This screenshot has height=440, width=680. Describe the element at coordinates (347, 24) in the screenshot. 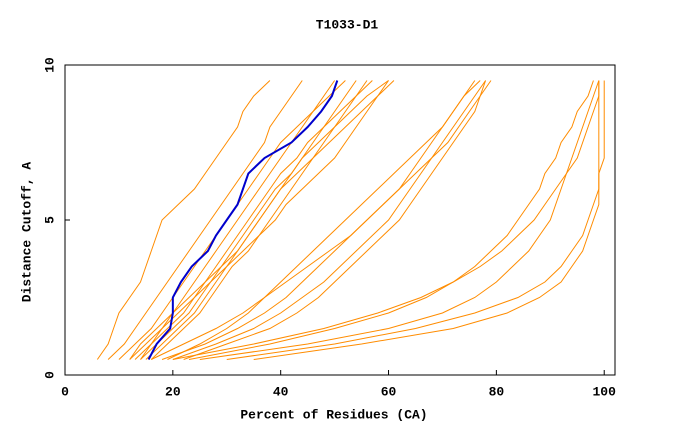

I see `chart-title: T1033-D1` at that location.